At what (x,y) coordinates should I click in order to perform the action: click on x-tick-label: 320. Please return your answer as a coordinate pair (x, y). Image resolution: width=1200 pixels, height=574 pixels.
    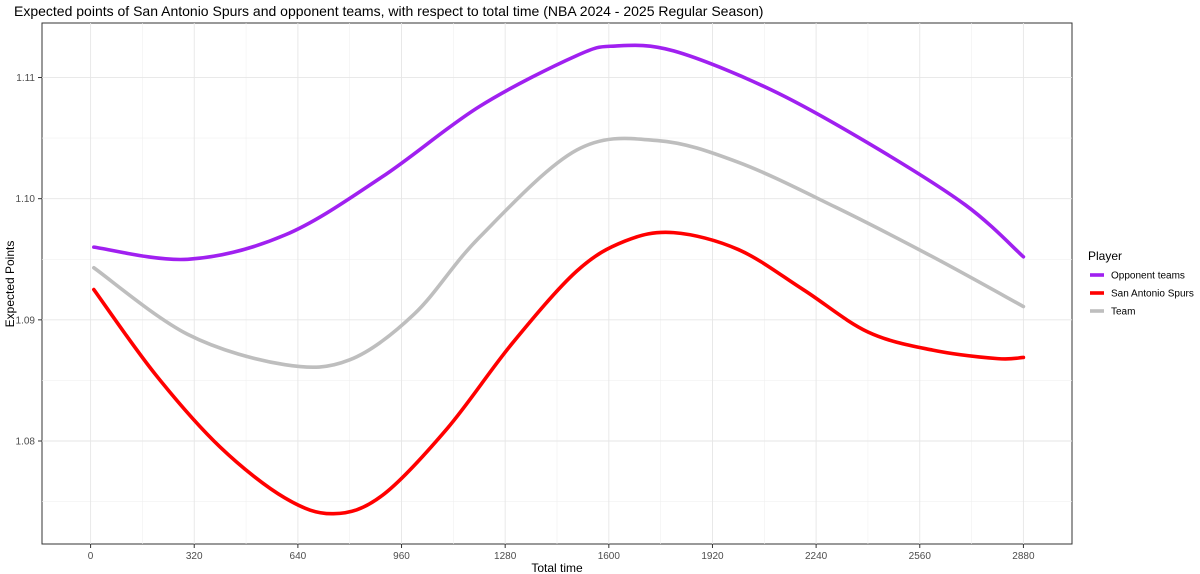
    Looking at the image, I should click on (194, 556).